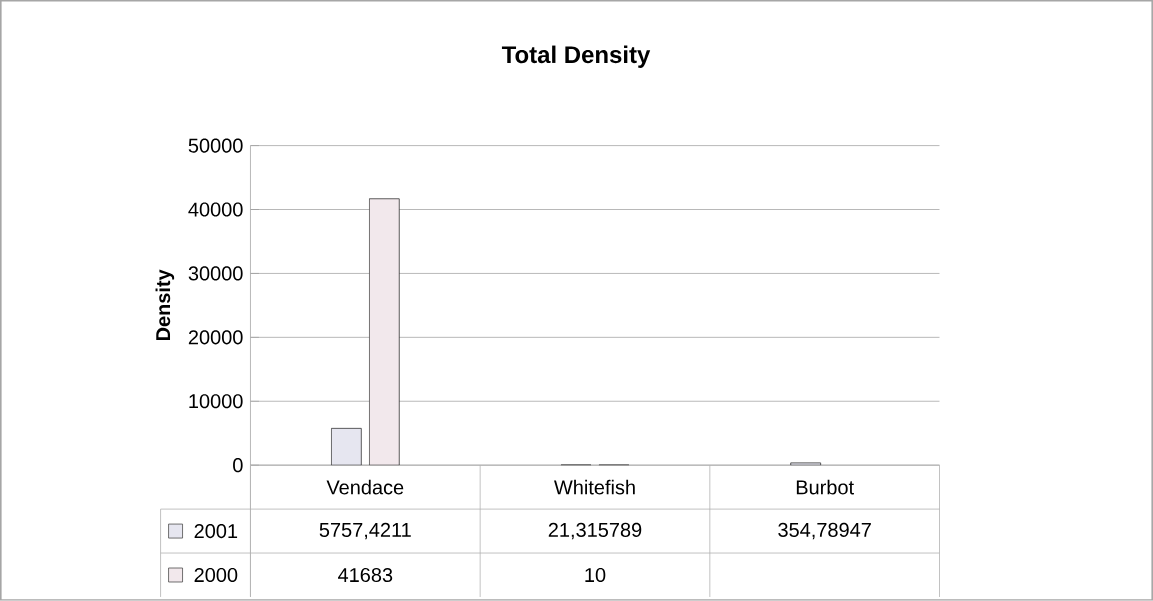 This screenshot has width=1153, height=601. I want to click on y-tick-label: 40000, so click(215, 209).